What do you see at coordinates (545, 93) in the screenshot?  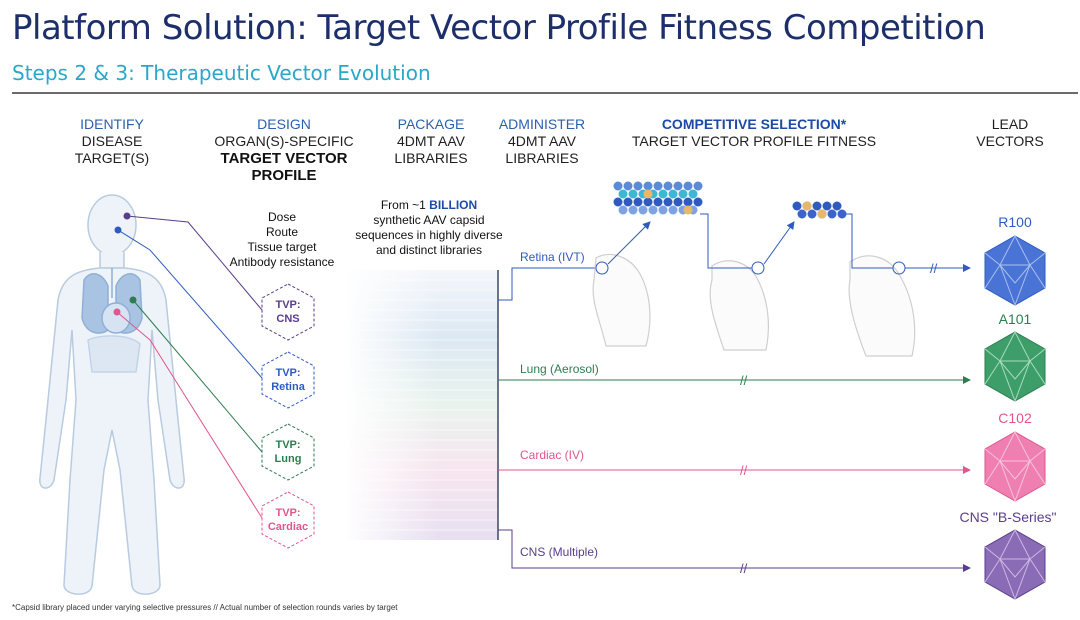 I see `header-divider` at bounding box center [545, 93].